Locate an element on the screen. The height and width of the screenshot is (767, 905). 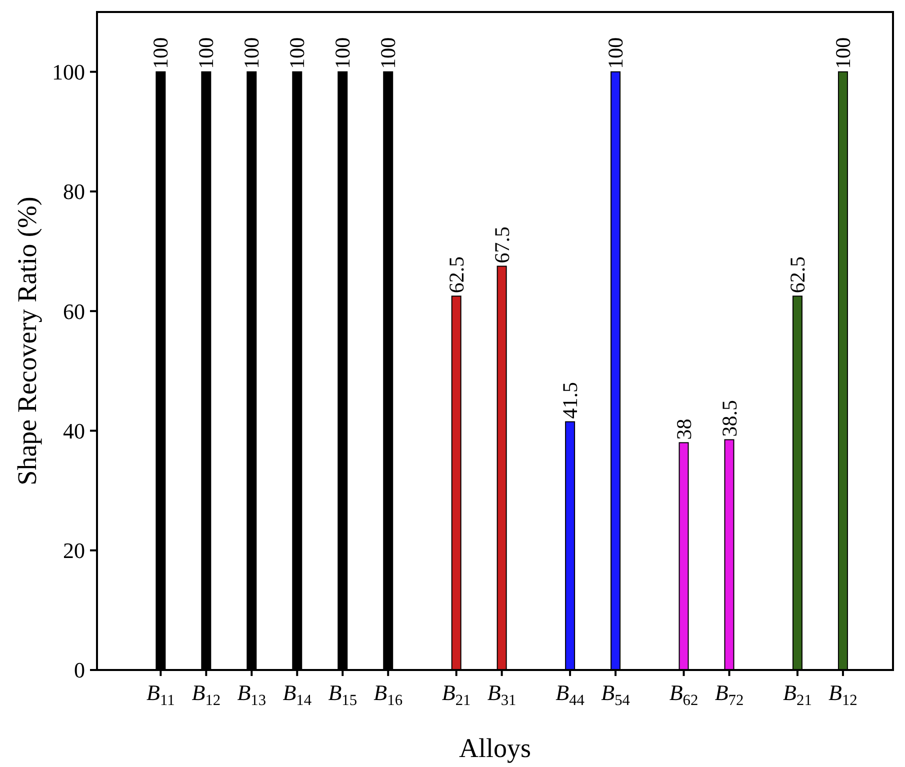
x-tick-label: B$_{15}$ is located at coordinates (343, 694).